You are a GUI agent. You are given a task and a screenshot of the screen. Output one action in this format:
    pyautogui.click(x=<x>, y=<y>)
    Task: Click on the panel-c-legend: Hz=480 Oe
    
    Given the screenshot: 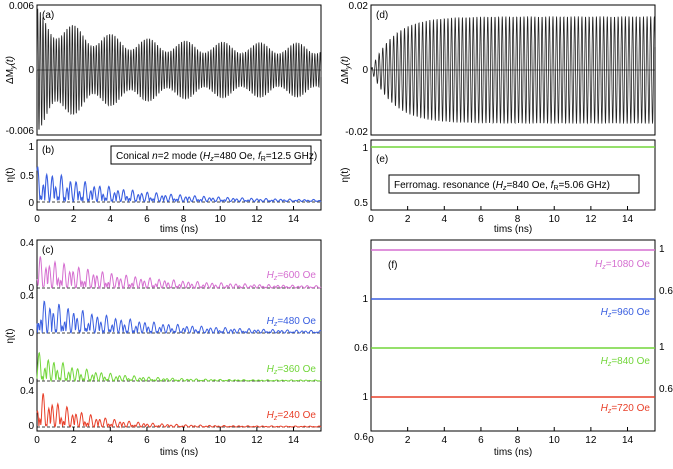 What is the action you would take?
    pyautogui.click(x=292, y=322)
    